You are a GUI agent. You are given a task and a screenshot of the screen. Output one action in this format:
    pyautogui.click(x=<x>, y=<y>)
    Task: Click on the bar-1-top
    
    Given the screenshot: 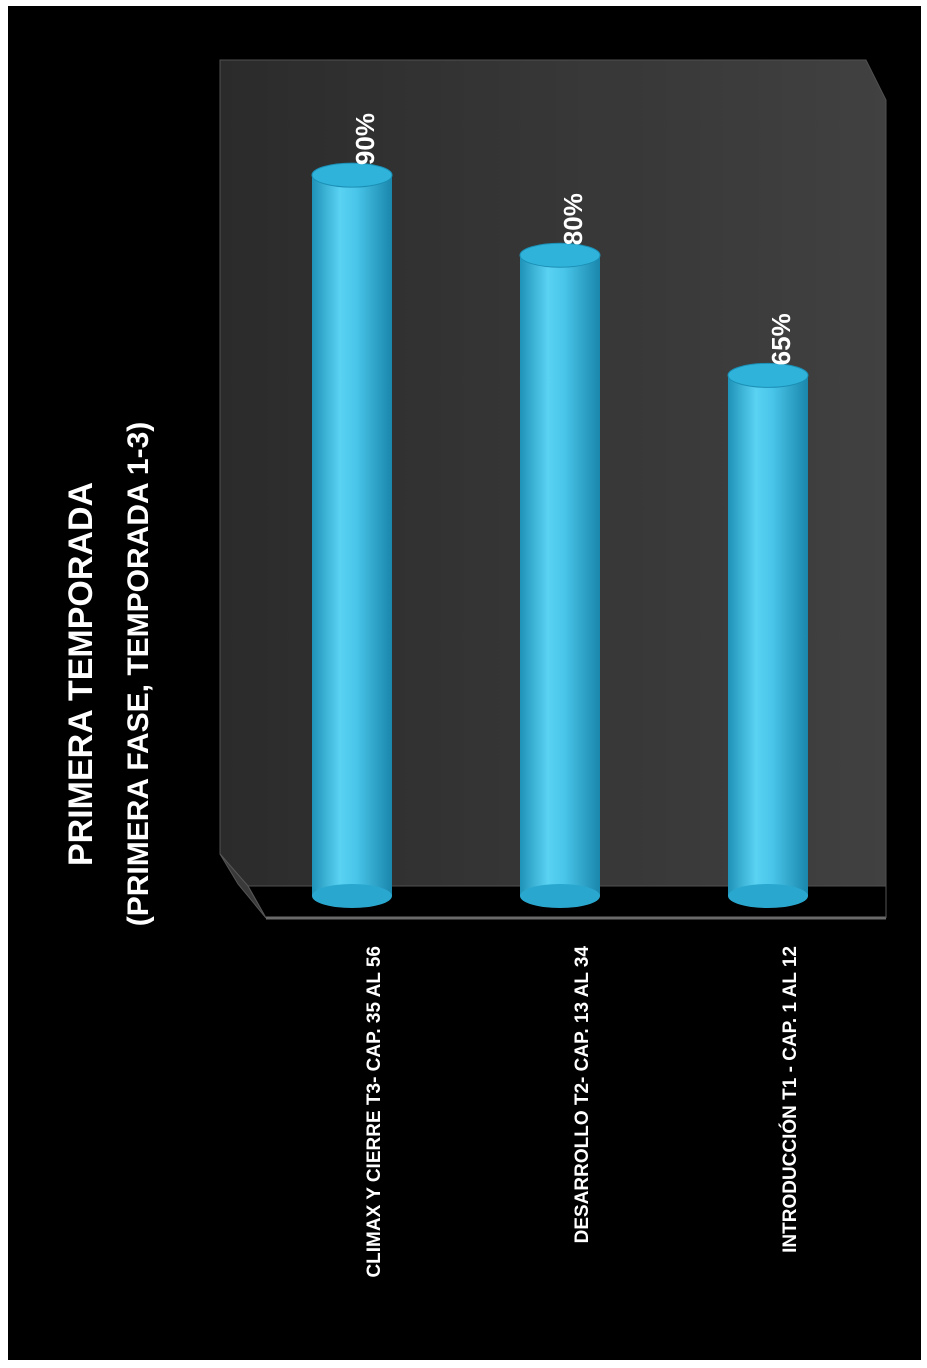 What is the action you would take?
    pyautogui.click(x=352, y=175)
    